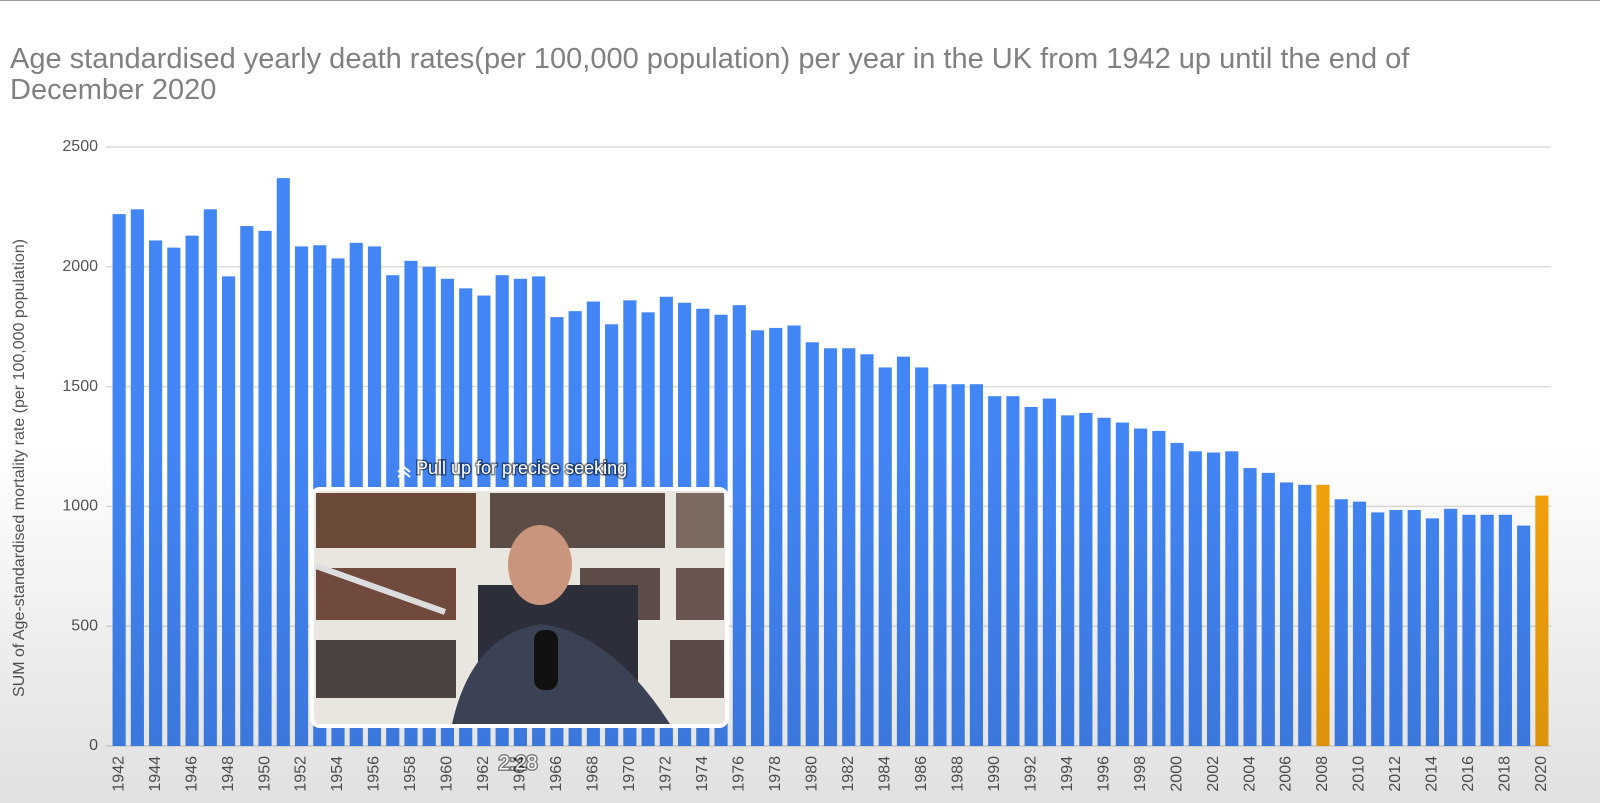 The height and width of the screenshot is (803, 1600). I want to click on x-tick-label: 2016, so click(1468, 774).